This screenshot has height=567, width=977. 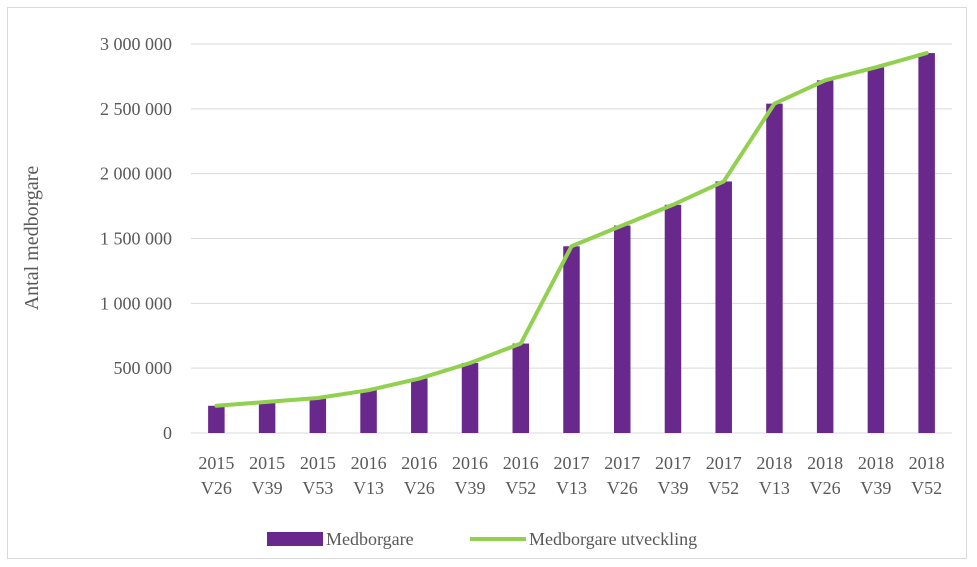 What do you see at coordinates (317, 488) in the screenshot?
I see `x-tick-label-week: V53` at bounding box center [317, 488].